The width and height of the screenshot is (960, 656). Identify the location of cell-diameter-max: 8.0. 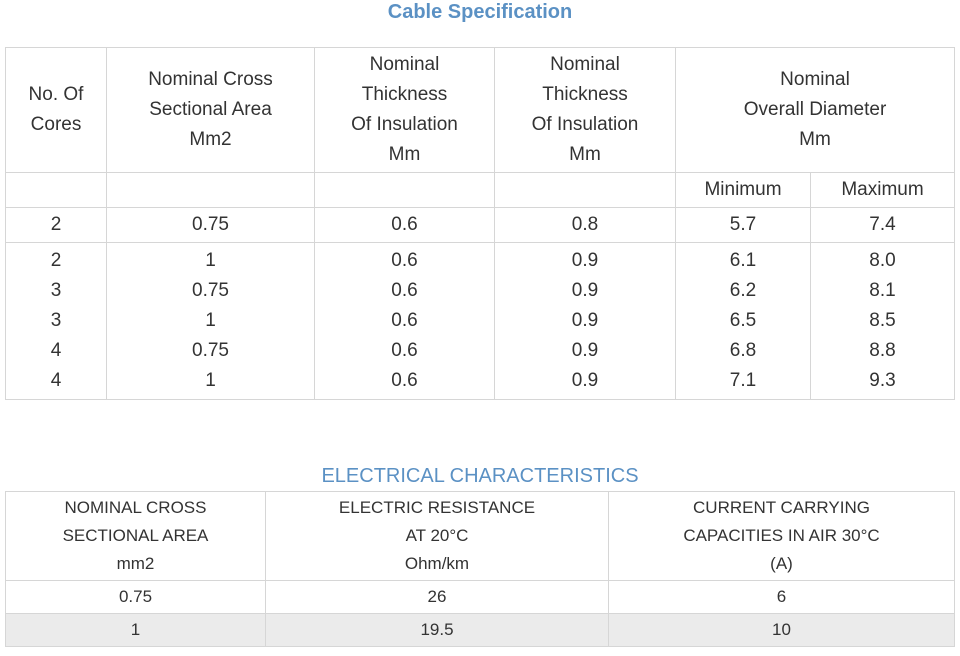
(882, 259).